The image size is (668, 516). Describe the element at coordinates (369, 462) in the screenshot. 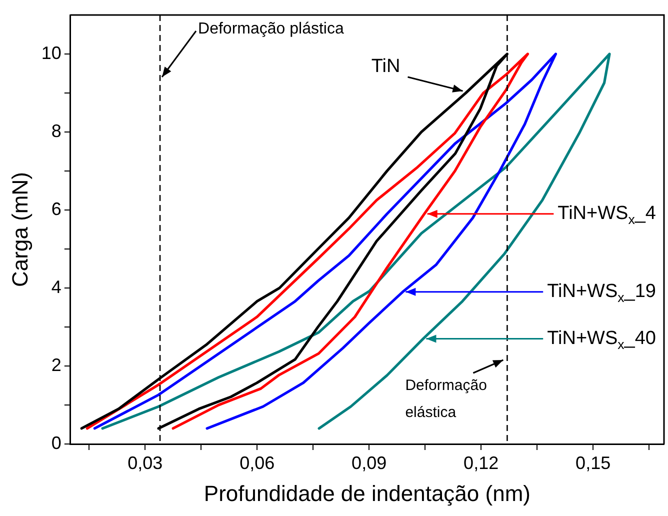

I see `x-tick-label: 0,09` at that location.